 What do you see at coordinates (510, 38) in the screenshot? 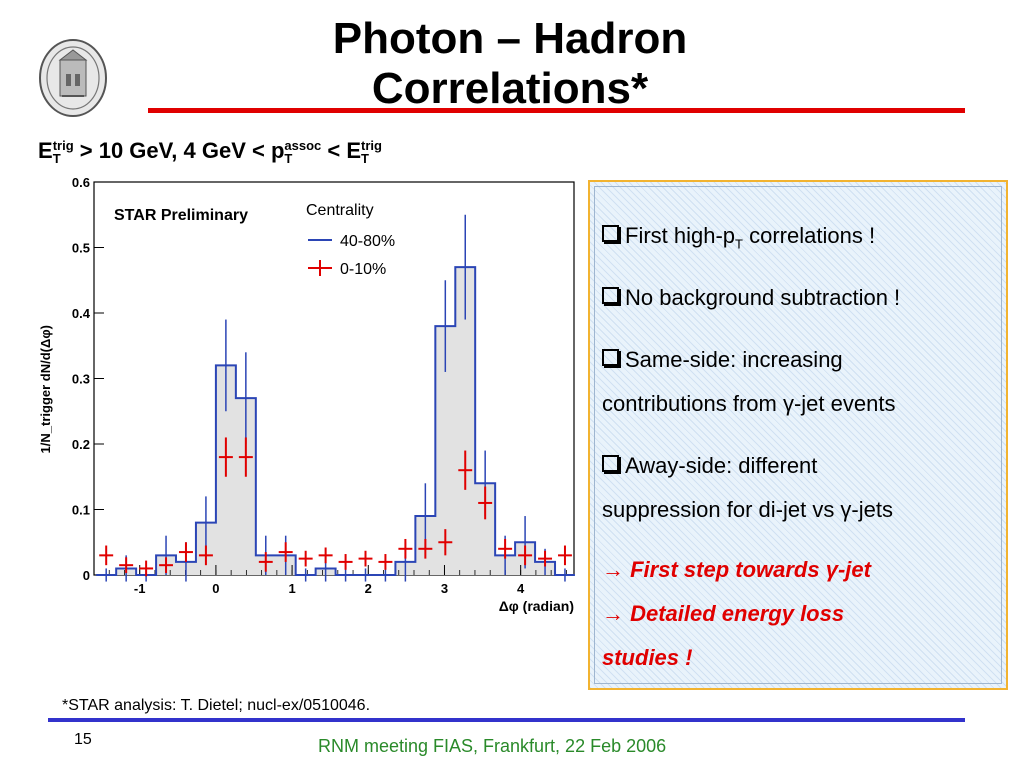
I see `title-line-1: Photon – Hadron` at bounding box center [510, 38].